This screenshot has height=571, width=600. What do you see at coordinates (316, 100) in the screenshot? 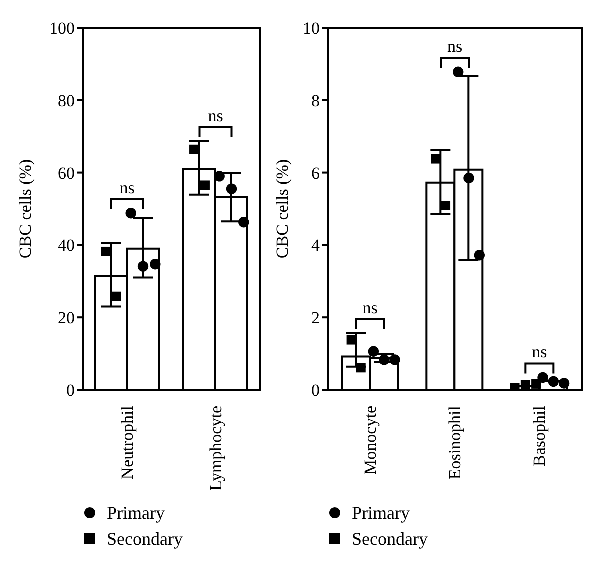
I see `y-tick-label: 8` at bounding box center [316, 100].